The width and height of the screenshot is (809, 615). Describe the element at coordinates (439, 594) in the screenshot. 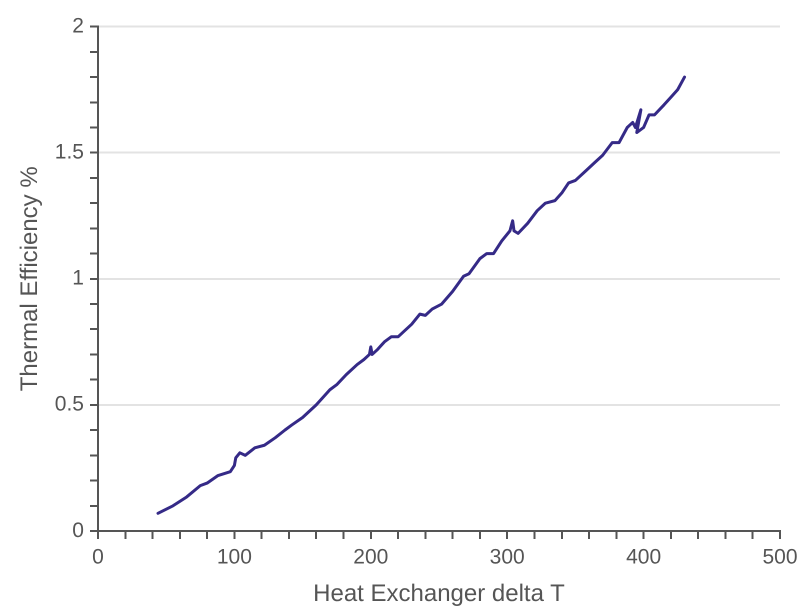

I see `x-axis-title: Heat Exchanger delta T` at that location.